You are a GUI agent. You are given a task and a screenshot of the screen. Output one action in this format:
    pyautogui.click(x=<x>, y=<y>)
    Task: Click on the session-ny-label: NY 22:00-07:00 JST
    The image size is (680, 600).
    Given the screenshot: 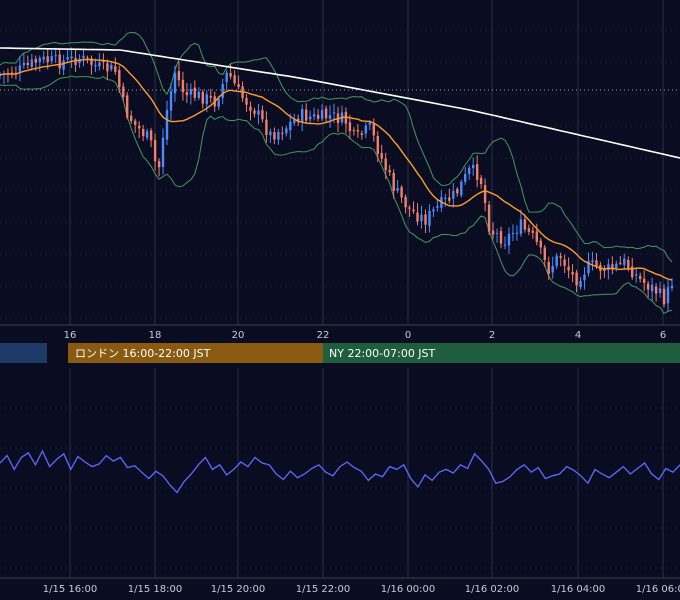 What is the action you would take?
    pyautogui.click(x=382, y=353)
    